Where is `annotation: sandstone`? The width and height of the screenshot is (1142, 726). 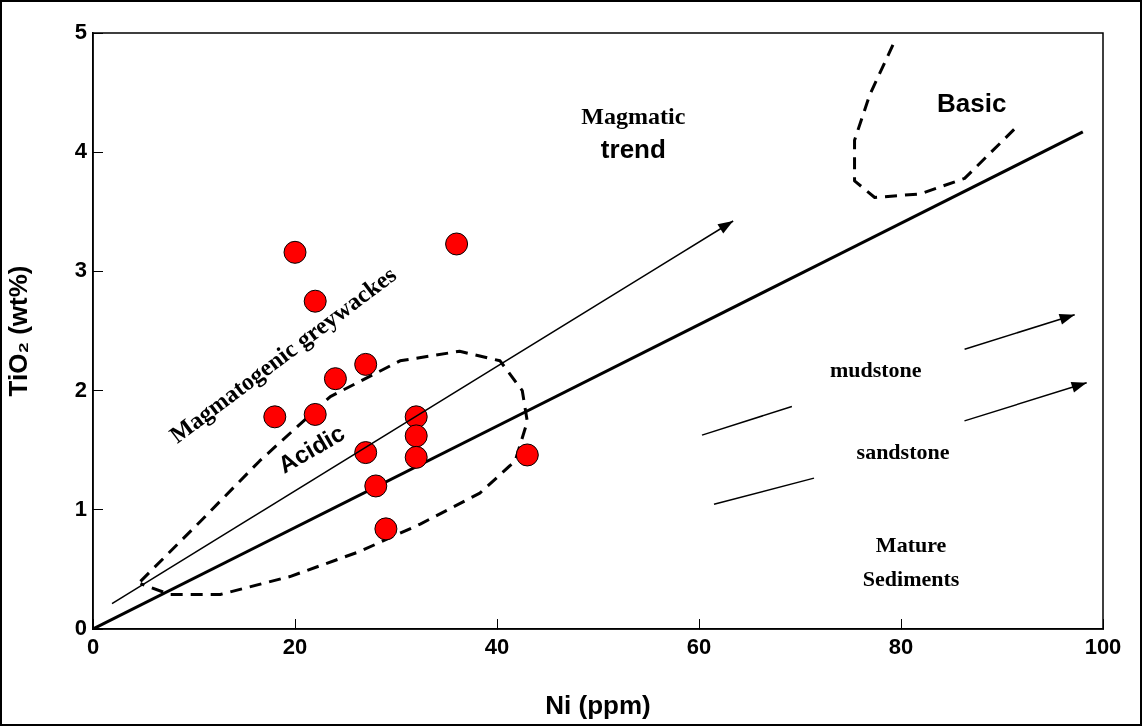
annotation: sandstone is located at coordinates (903, 452).